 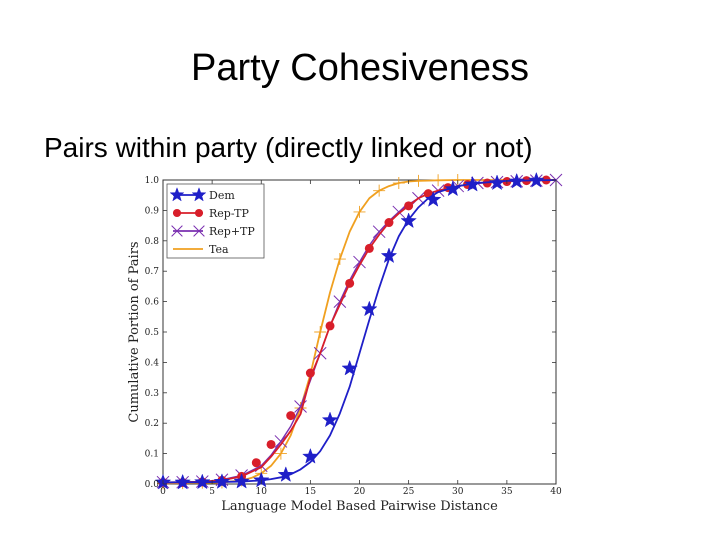 What do you see at coordinates (556, 492) in the screenshot?
I see `x-tick-label: 40` at bounding box center [556, 492].